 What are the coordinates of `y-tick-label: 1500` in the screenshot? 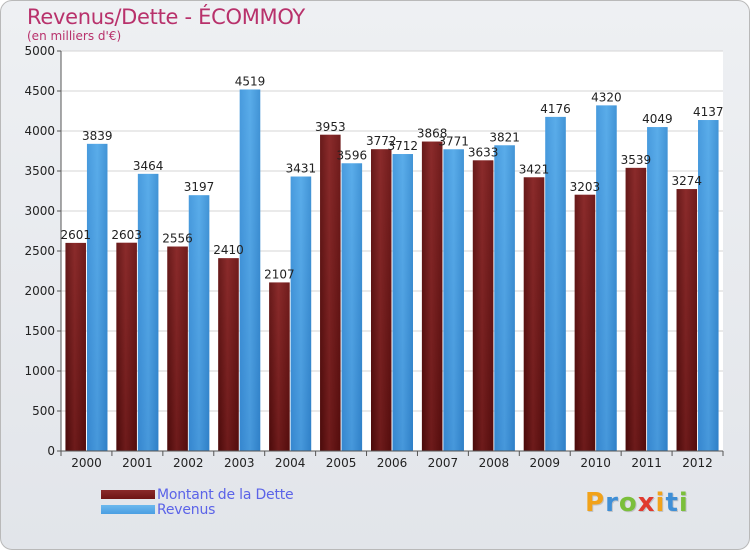 It's located at (39, 331).